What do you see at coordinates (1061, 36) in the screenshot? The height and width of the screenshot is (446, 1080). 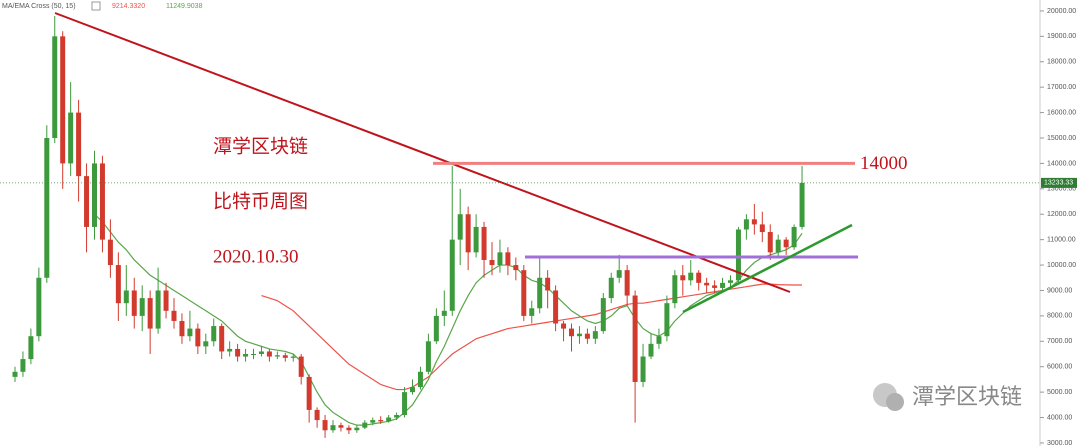 I see `y-tick-label: 19000.00` at bounding box center [1061, 36].